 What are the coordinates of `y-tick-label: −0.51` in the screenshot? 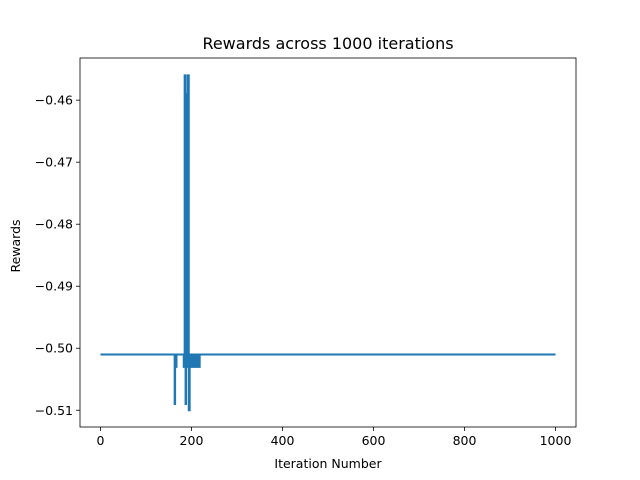 It's located at (54, 410).